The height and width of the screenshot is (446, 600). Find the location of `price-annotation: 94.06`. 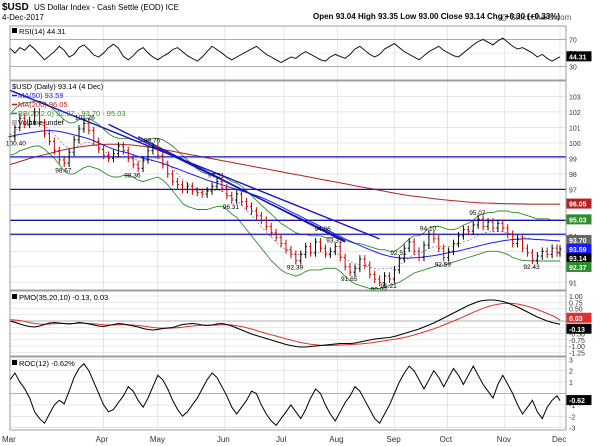

price-annotation: 94.06 is located at coordinates (322, 229).